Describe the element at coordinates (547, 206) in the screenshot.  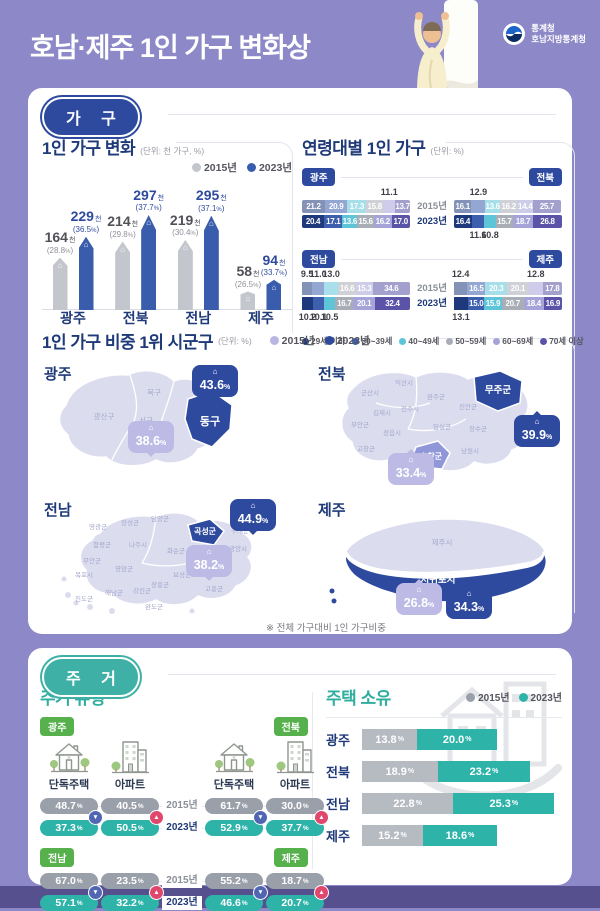
I see `age-bar-segment: 25.7` at that location.